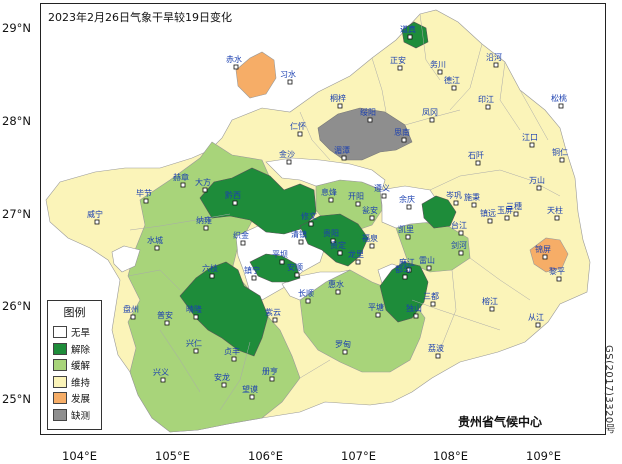 This screenshot has height=464, width=622. I want to click on station-label: 湄潭, so click(342, 150).